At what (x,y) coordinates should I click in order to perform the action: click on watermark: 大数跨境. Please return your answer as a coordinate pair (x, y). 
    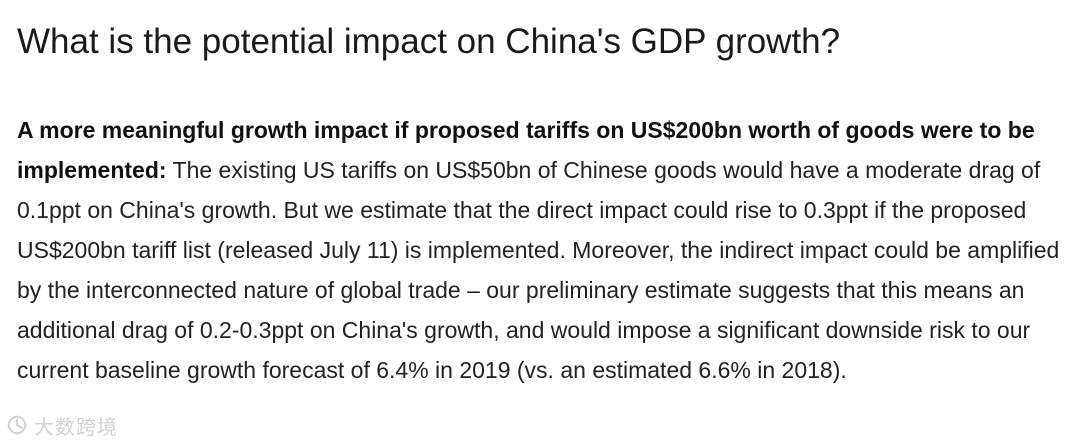
    Looking at the image, I should click on (81, 425).